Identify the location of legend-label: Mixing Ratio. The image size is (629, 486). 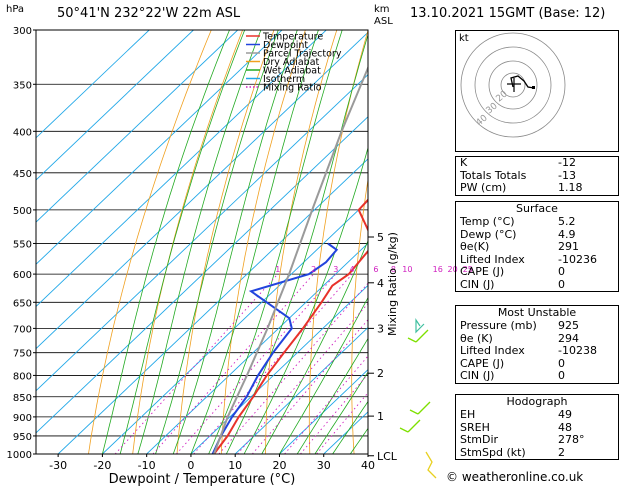
(292, 88).